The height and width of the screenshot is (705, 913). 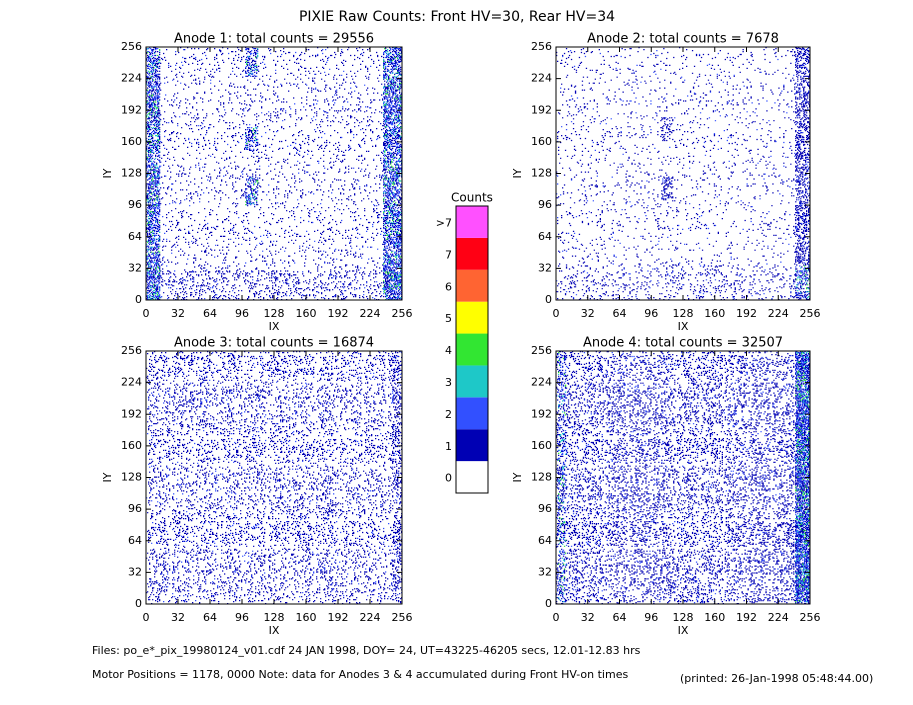 I want to click on panel-title: Anode 2: total counts = 7678, so click(x=683, y=39).